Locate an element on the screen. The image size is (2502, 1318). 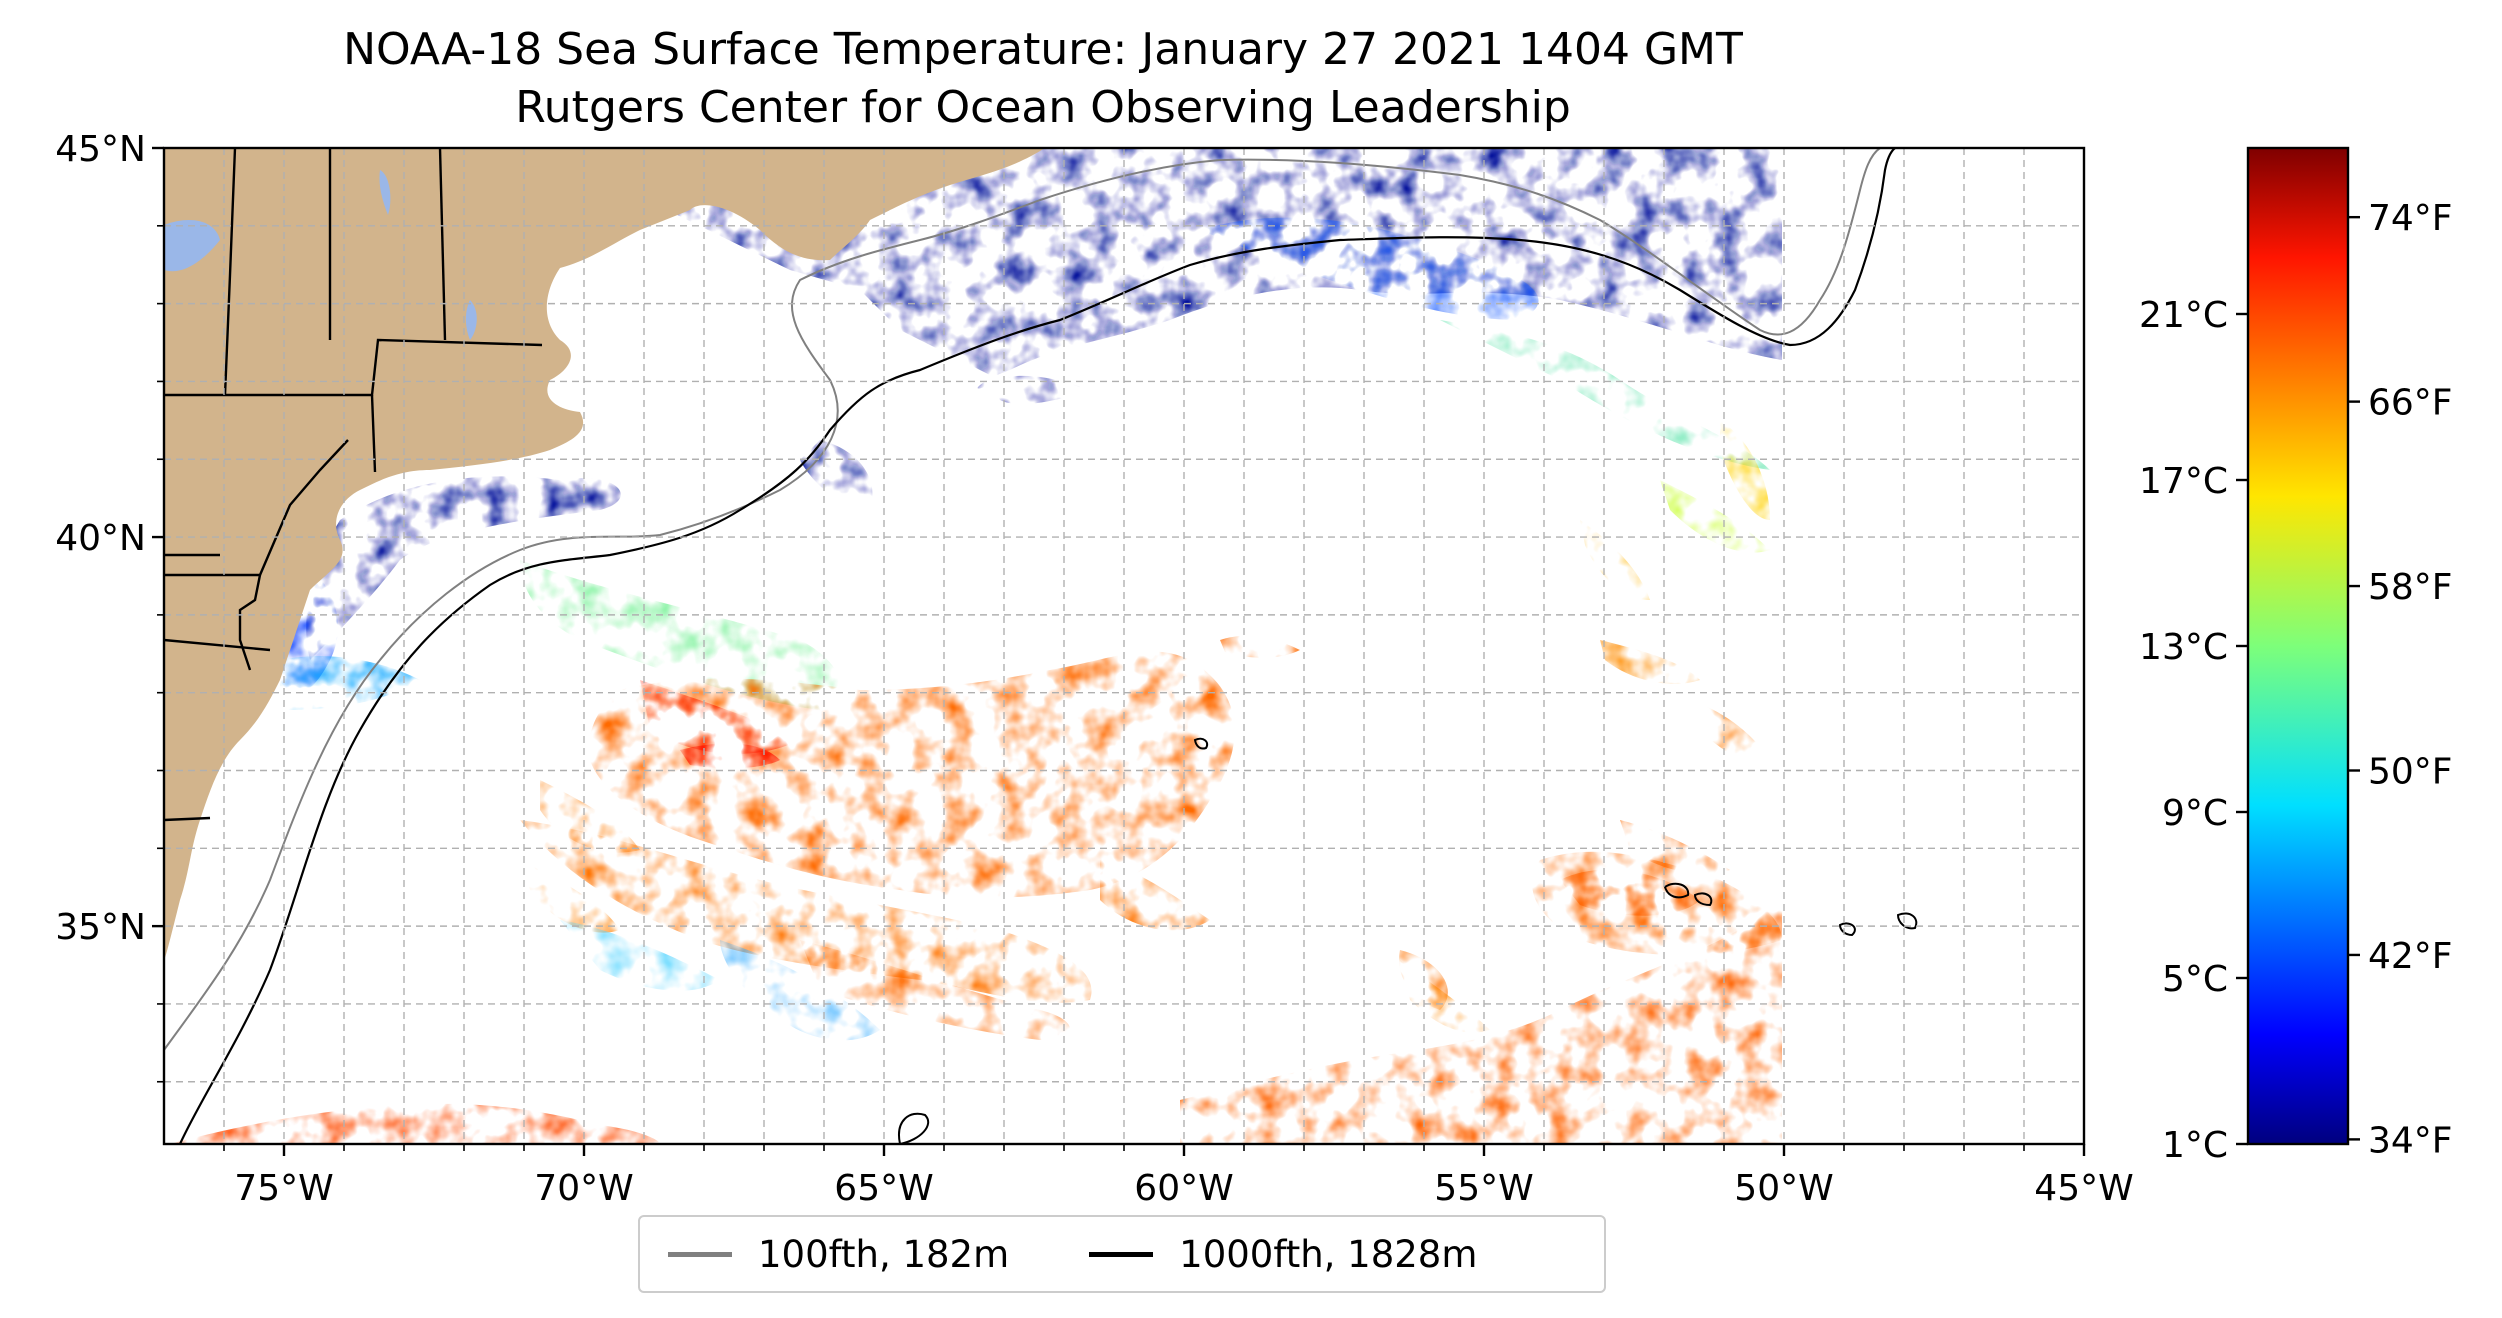
lat-tick-label: 40°N is located at coordinates (100, 538).